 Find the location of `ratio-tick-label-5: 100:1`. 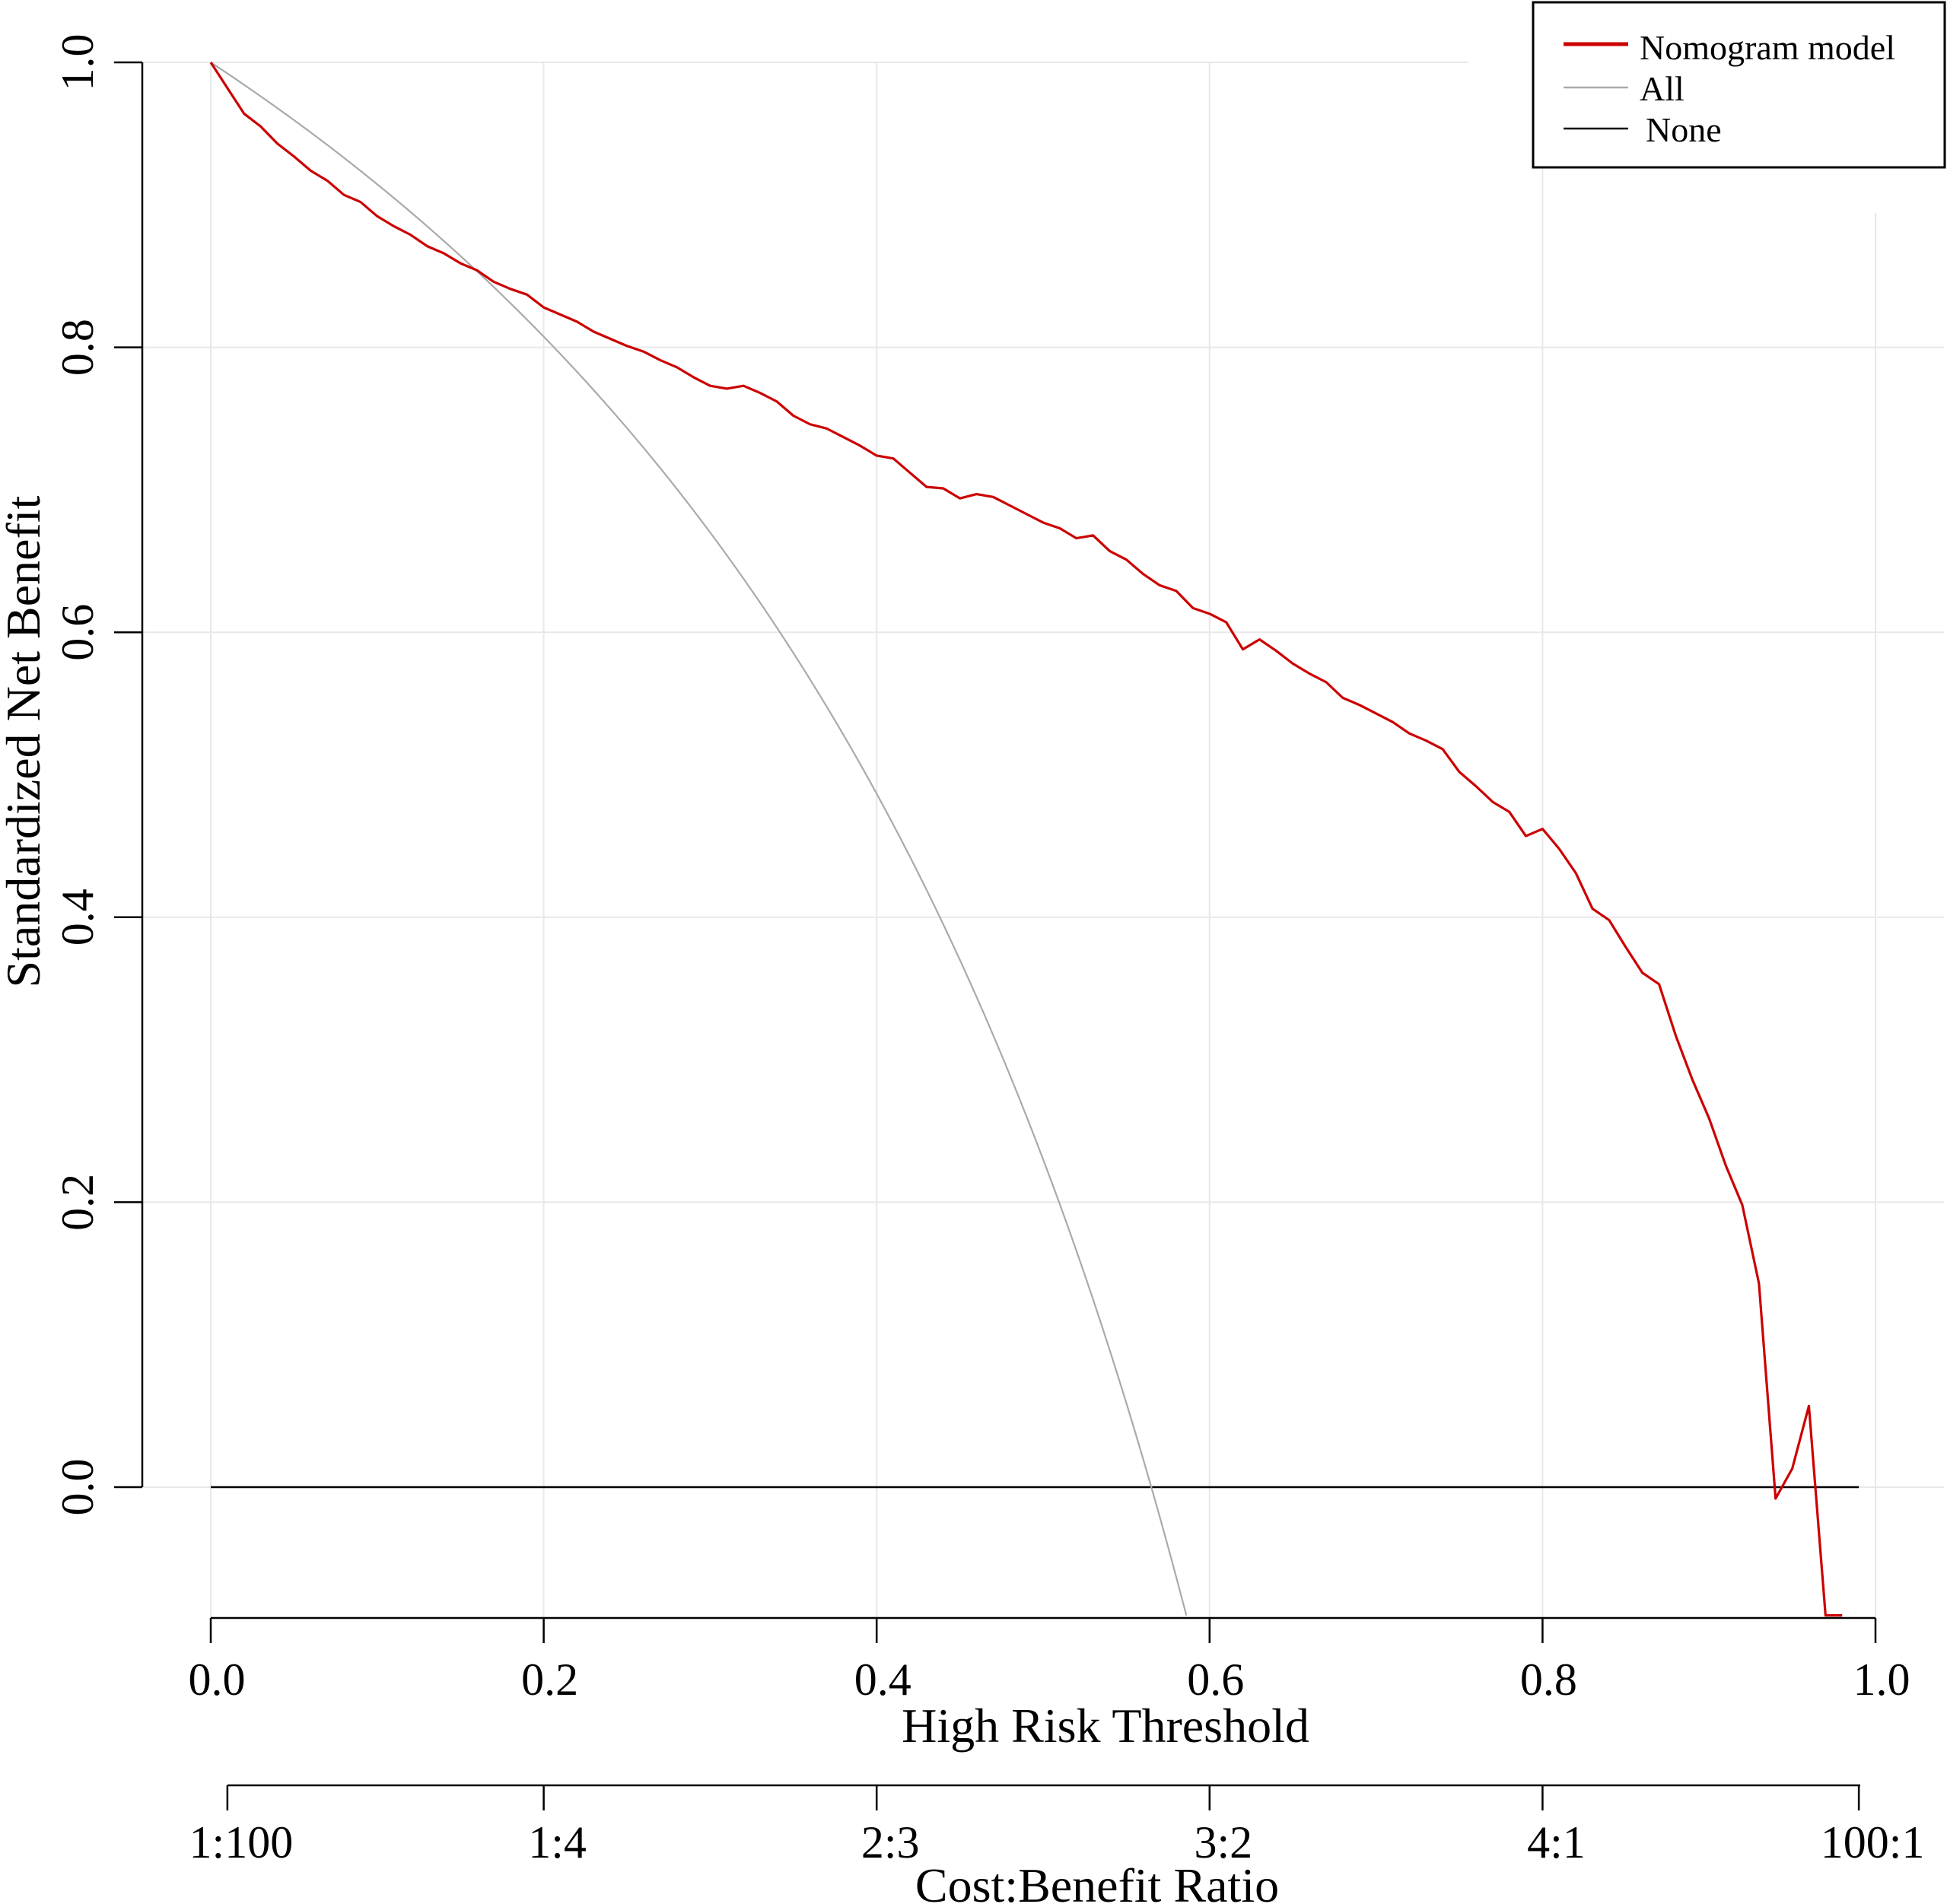

ratio-tick-label-5: 100:1 is located at coordinates (1873, 1842).